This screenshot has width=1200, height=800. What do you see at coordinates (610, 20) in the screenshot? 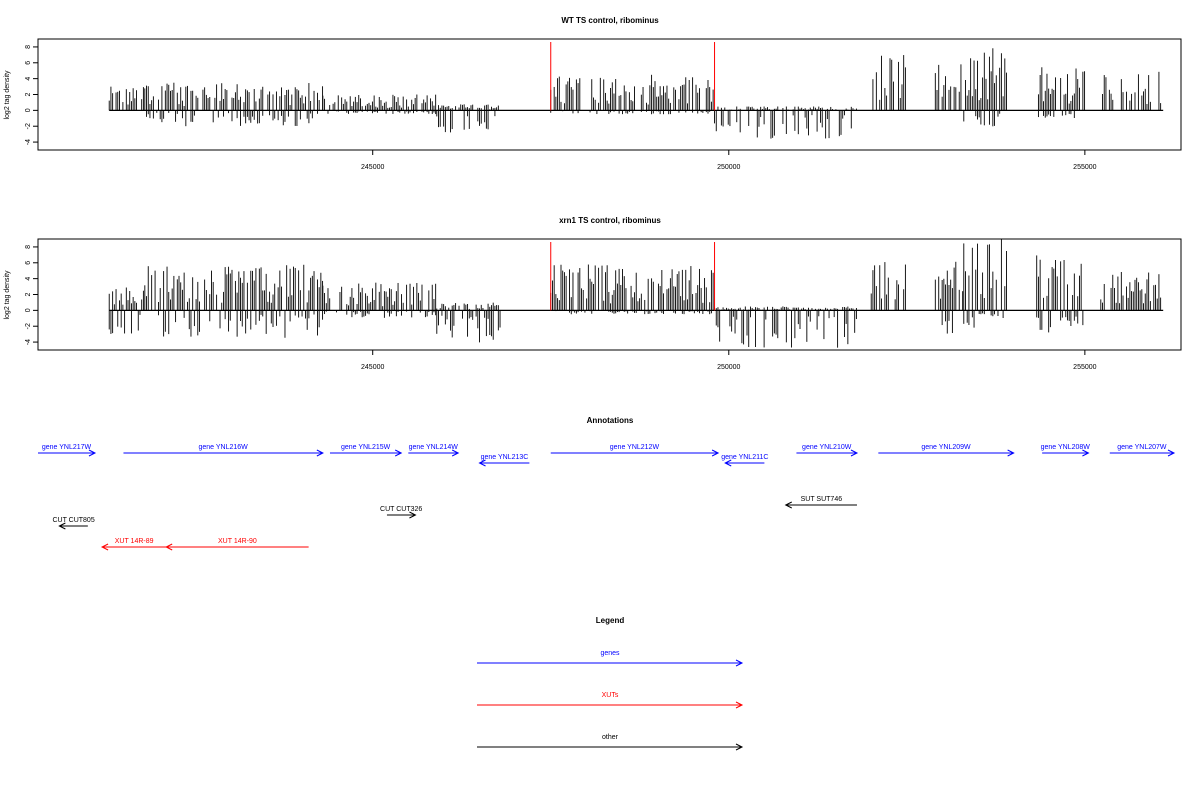
I see `wt-panel-title: WT TS control, ribominus` at bounding box center [610, 20].